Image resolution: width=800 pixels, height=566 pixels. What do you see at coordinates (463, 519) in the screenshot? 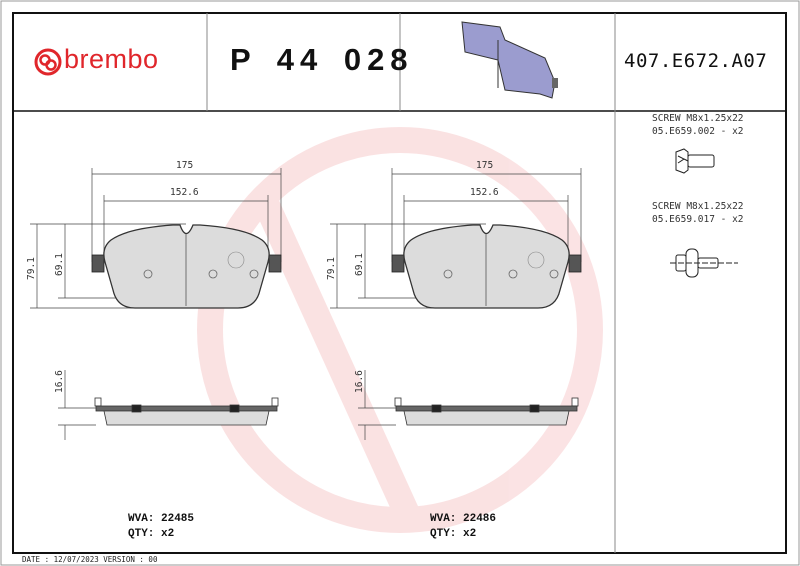
I see `pad-2-wva: WVA: 22486` at bounding box center [463, 519].